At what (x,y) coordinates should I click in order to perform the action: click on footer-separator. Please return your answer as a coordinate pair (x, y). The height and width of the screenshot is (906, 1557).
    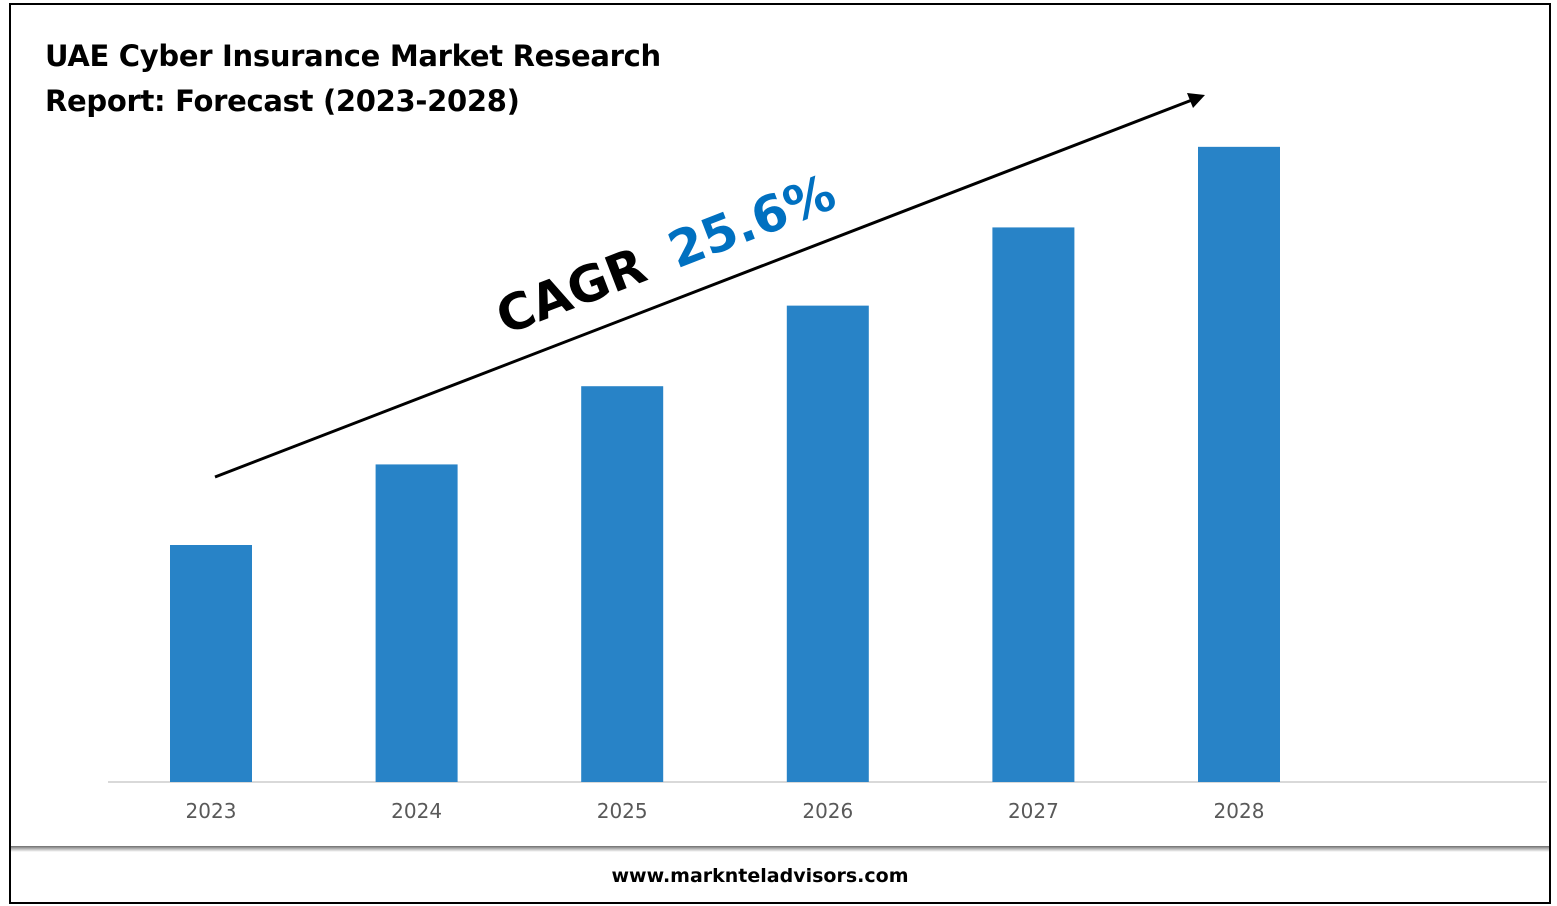
    Looking at the image, I should click on (780, 849).